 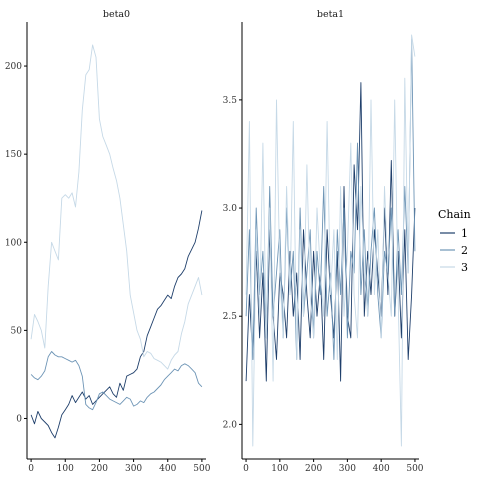 I want to click on x-tick-label-beta1: 100, so click(x=279, y=469).